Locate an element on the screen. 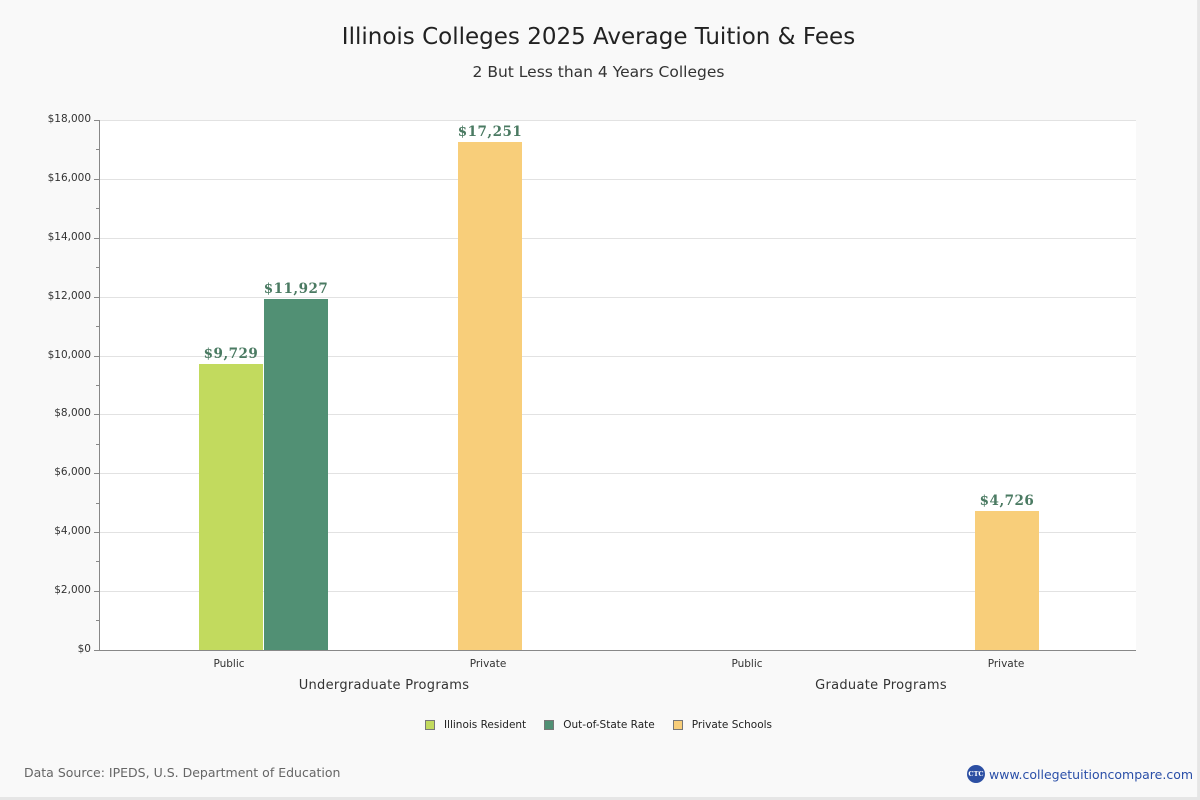 The width and height of the screenshot is (1200, 800). legend-item-illinois-resident: Illinois Resident is located at coordinates (475, 725).